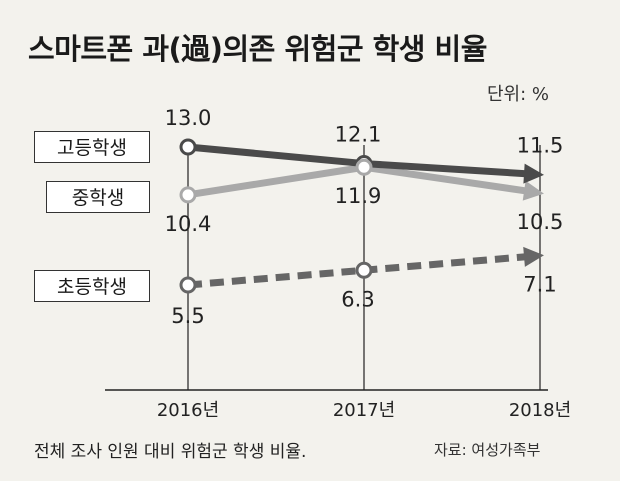 This screenshot has width=620, height=481. What do you see at coordinates (188, 410) in the screenshot?
I see `x-tick-label-1: 2016년` at bounding box center [188, 410].